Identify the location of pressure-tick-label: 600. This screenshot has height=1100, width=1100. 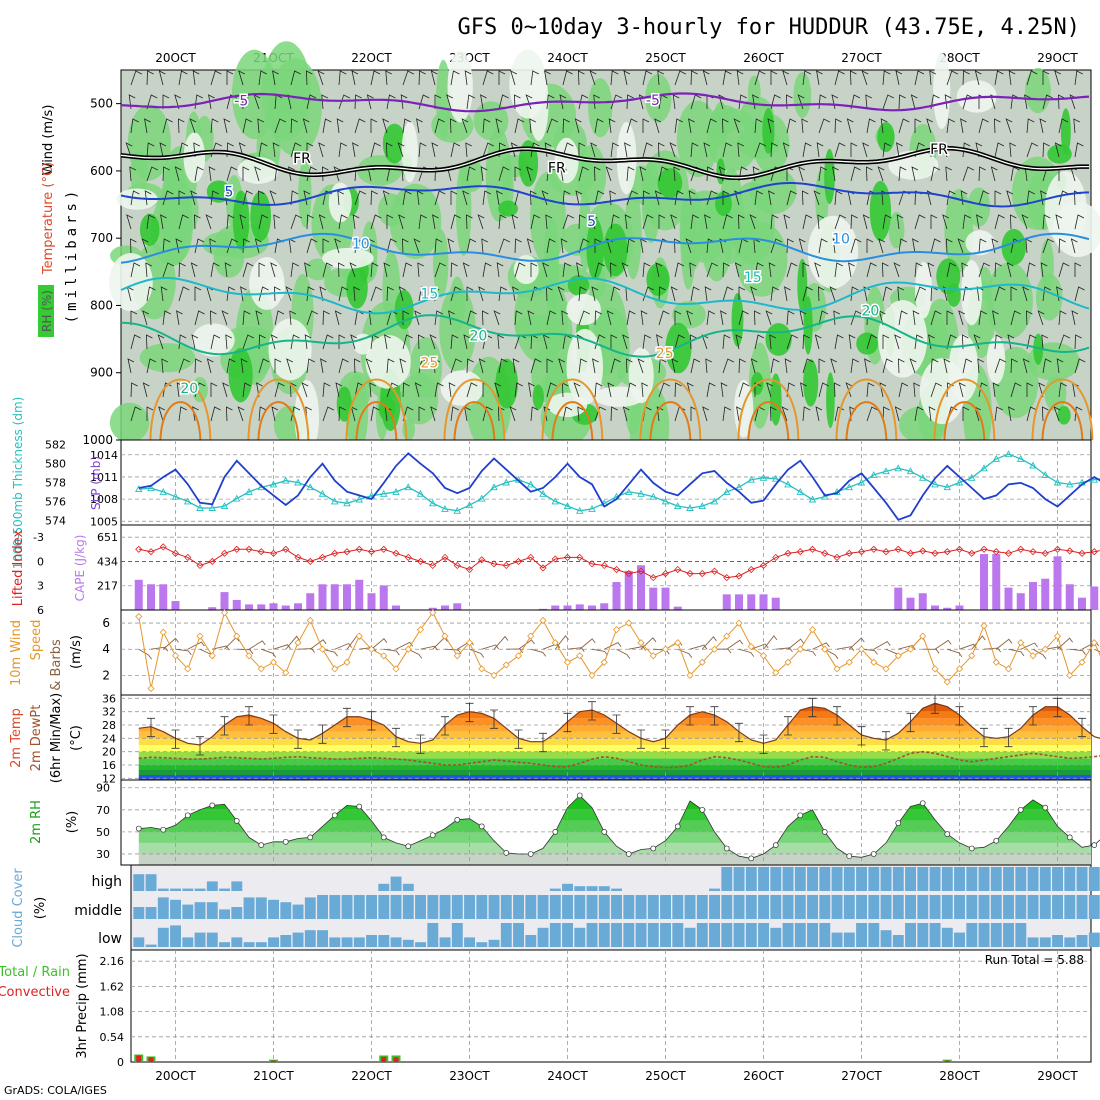
(101, 171).